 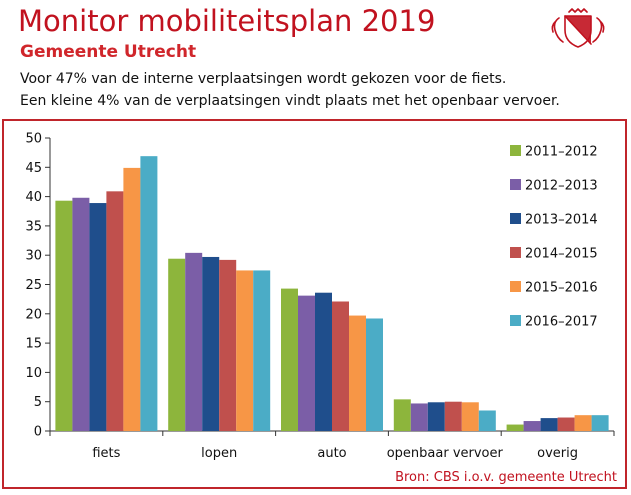 I want to click on x-category-label: overig, so click(x=557, y=453).